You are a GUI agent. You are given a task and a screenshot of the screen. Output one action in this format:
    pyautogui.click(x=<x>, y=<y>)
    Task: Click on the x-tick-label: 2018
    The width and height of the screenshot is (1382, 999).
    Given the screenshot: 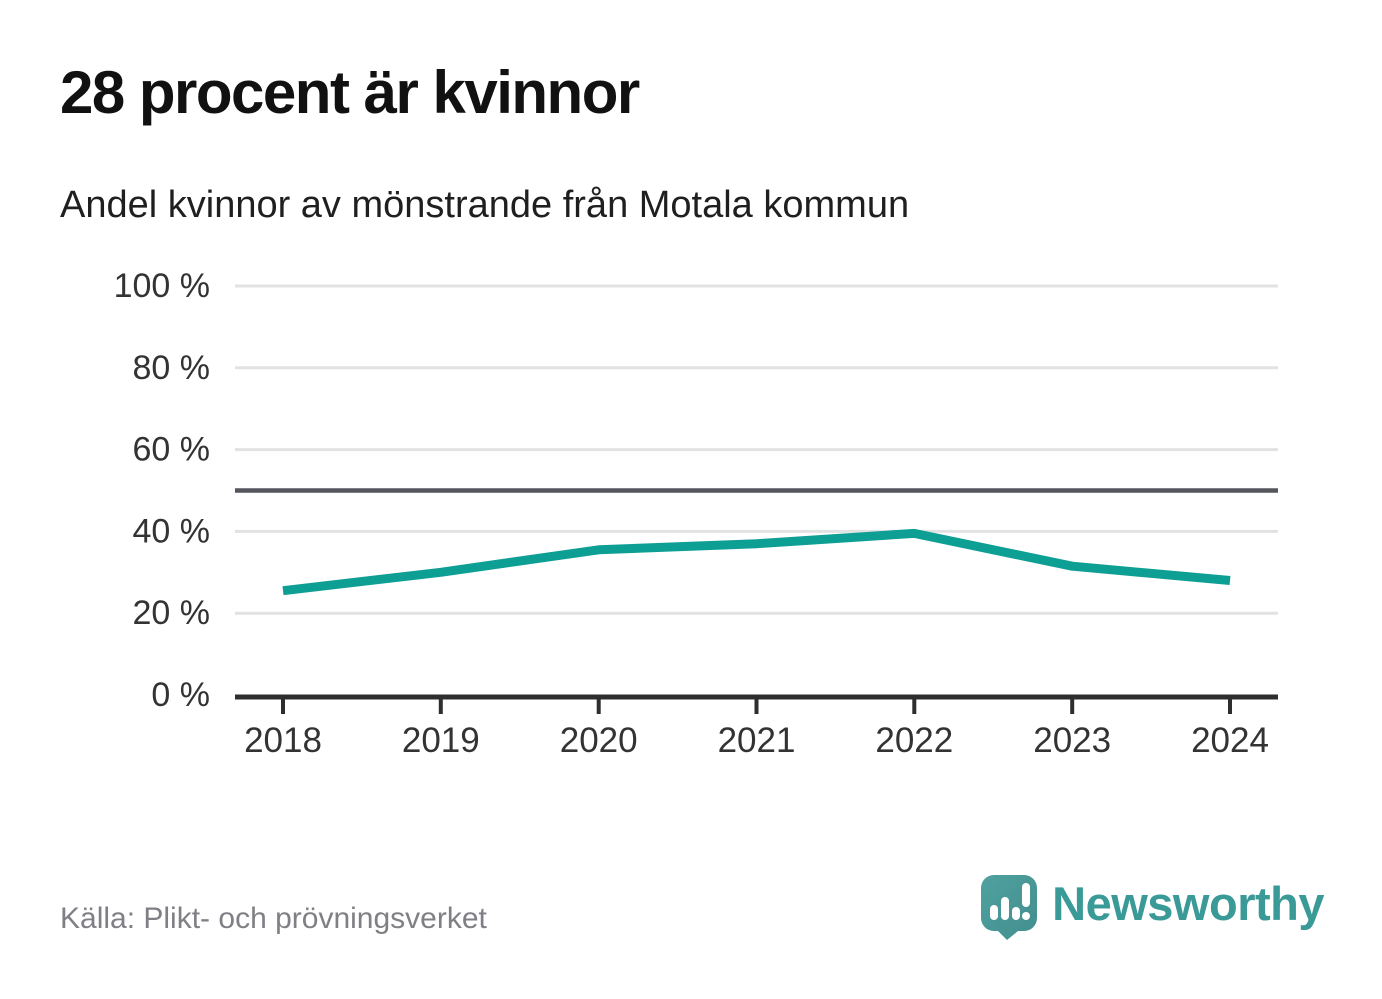 What is the action you would take?
    pyautogui.click(x=283, y=740)
    